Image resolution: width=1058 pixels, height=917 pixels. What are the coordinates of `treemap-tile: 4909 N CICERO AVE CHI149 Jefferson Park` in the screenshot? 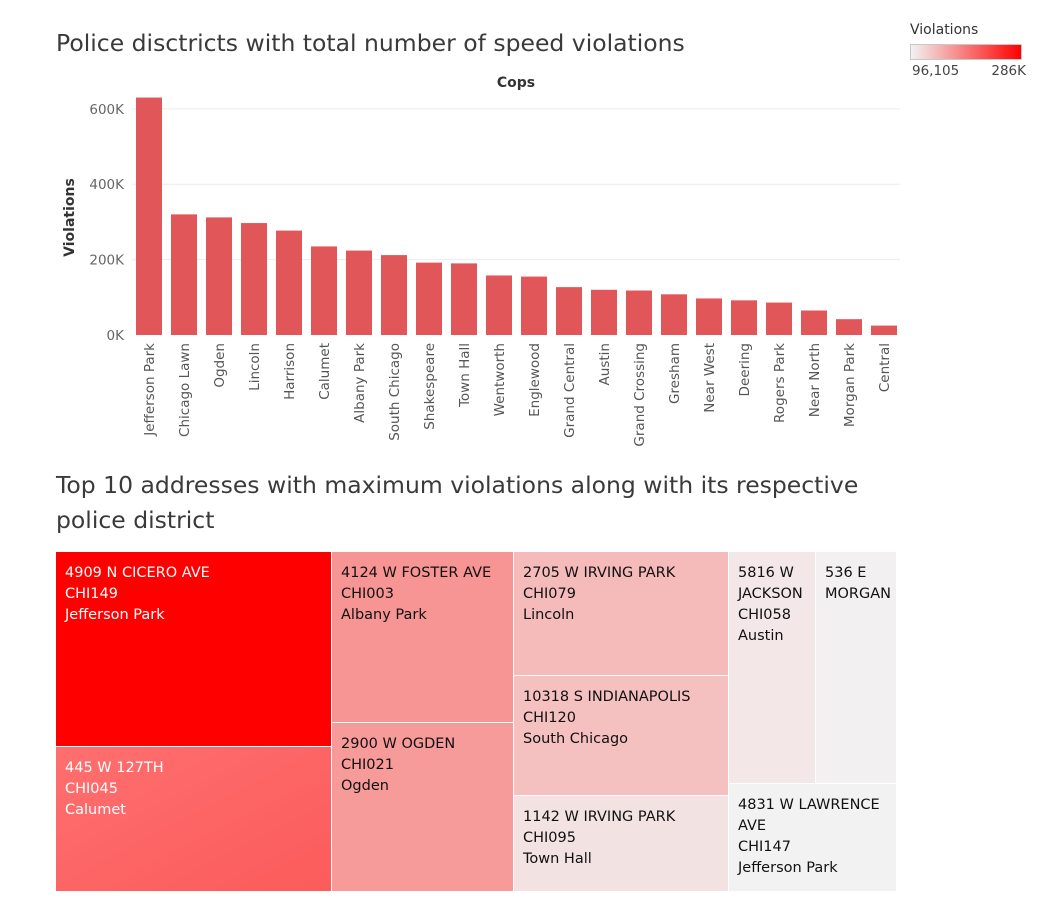 It's located at (194, 649).